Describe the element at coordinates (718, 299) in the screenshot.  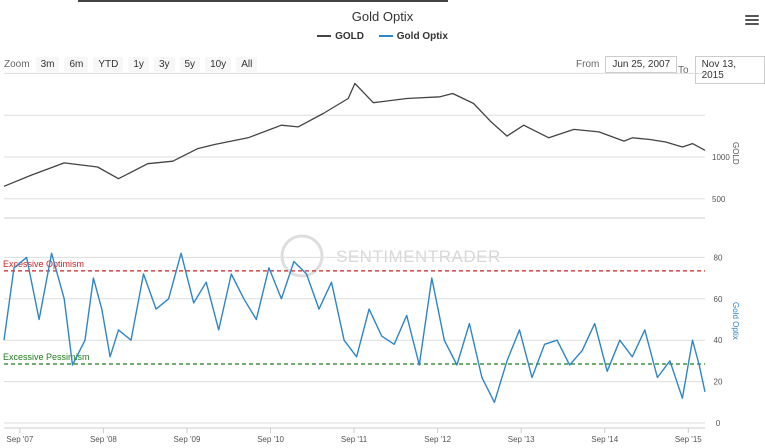
I see `lower-y-tick-label: 60` at that location.